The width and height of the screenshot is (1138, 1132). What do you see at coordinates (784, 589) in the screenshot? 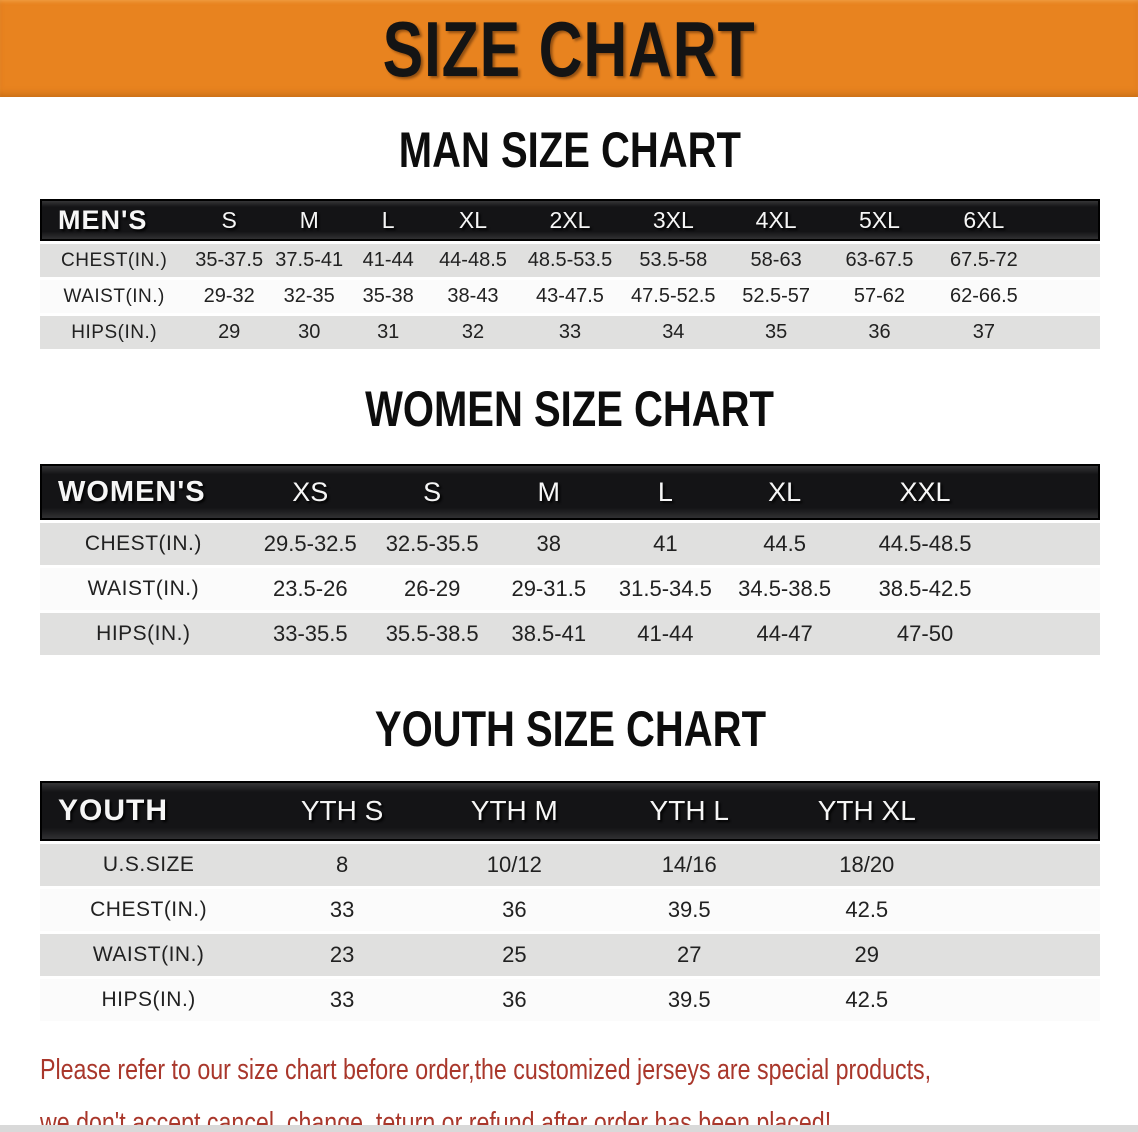
I see `size-value-cell: 34.5-38.5` at bounding box center [784, 589].